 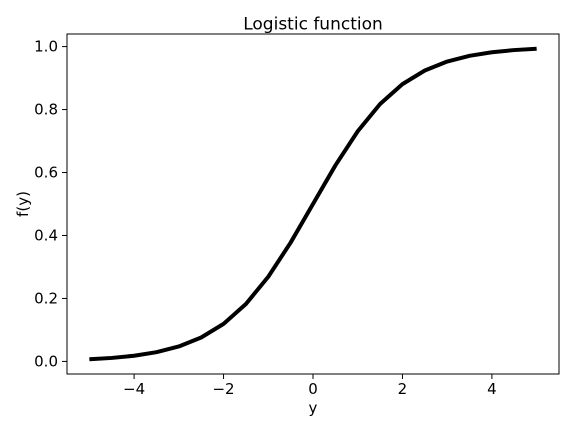 What do you see at coordinates (23, 204) in the screenshot?
I see `y-axis-label: f(y)` at bounding box center [23, 204].